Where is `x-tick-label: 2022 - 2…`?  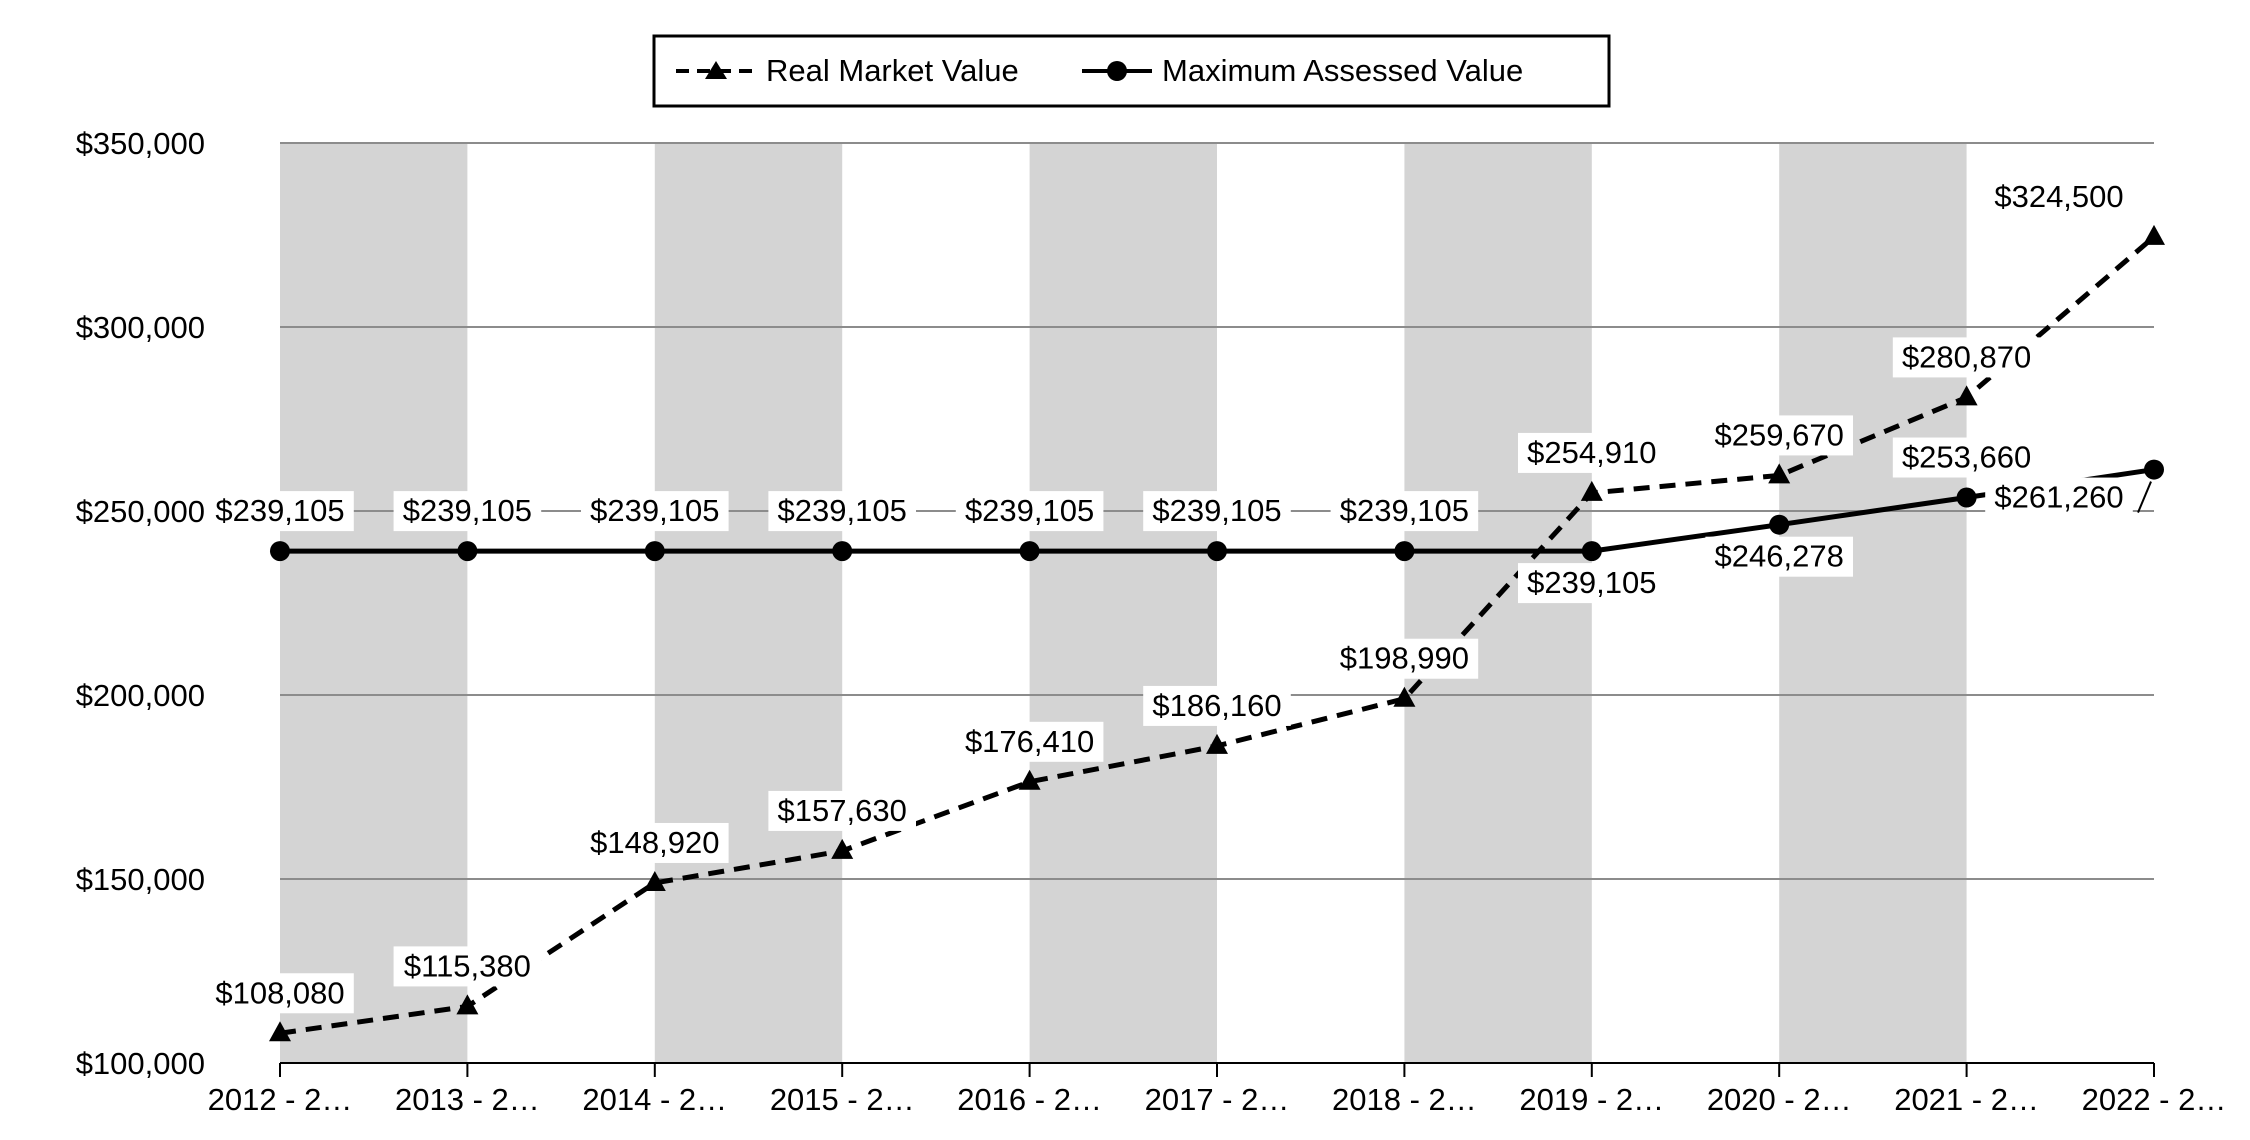 x-tick-label: 2022 - 2… is located at coordinates (2154, 1099).